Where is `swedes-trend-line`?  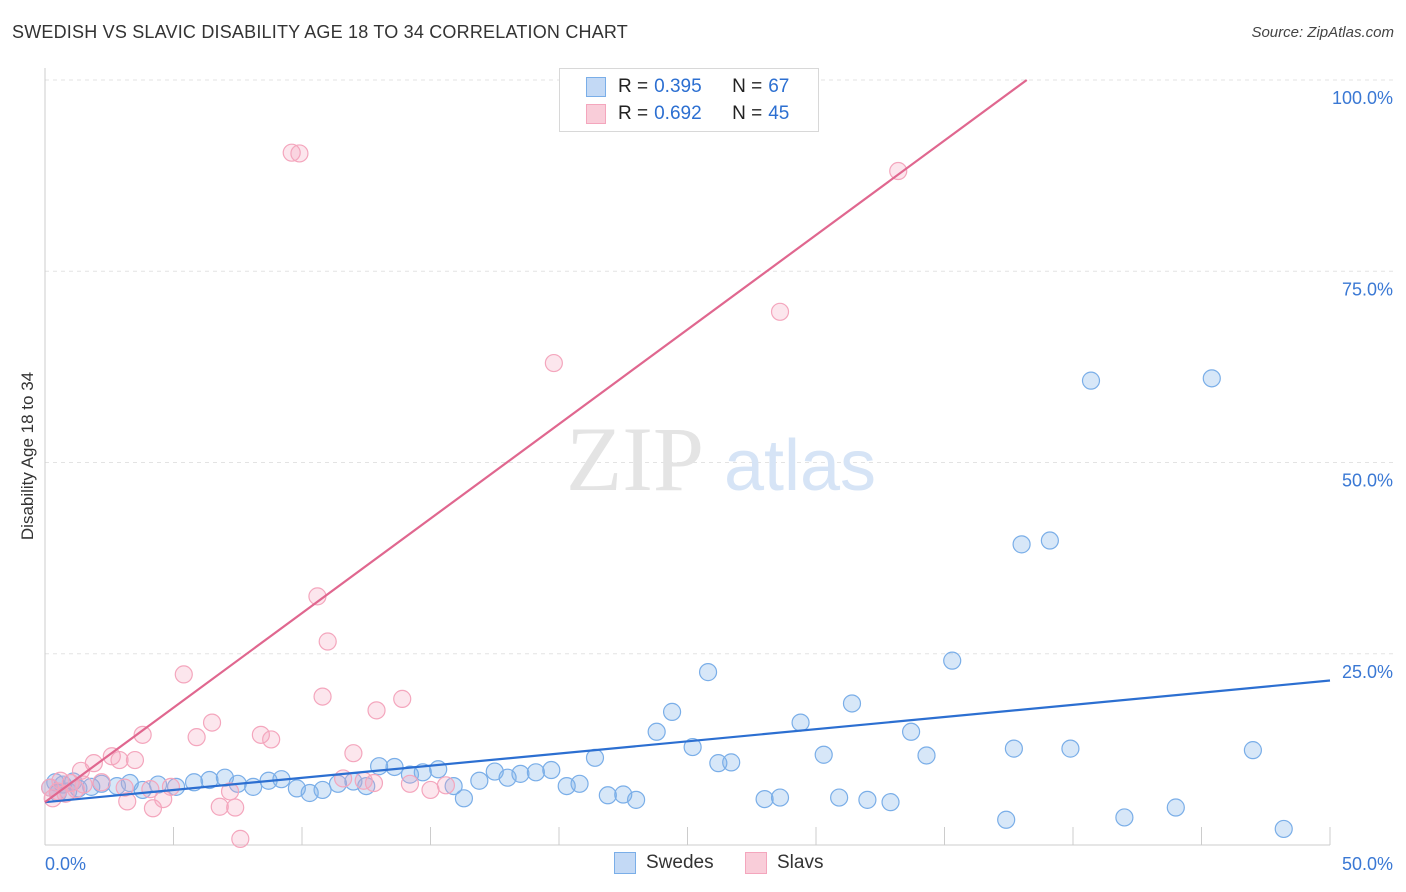
swedes-trend-line is located at coordinates (687, 741).